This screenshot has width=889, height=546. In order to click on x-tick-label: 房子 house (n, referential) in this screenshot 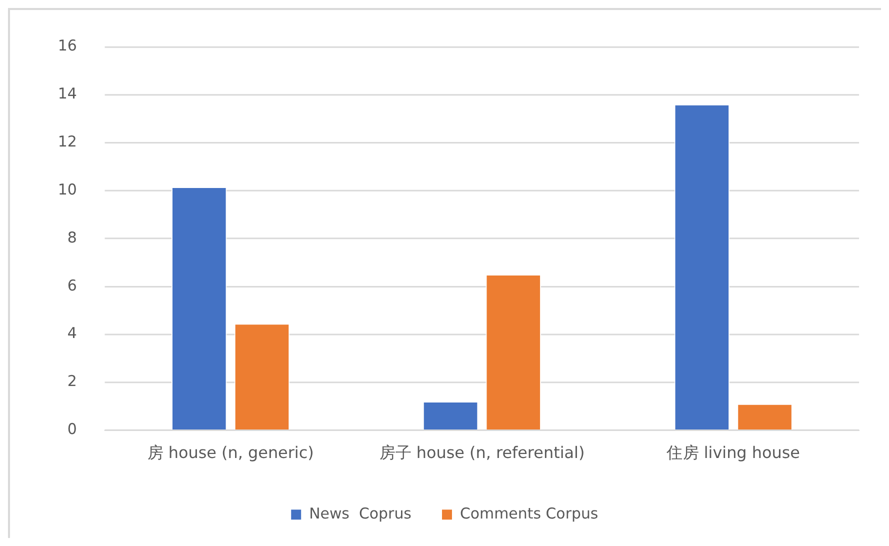, I will do `click(482, 452)`.